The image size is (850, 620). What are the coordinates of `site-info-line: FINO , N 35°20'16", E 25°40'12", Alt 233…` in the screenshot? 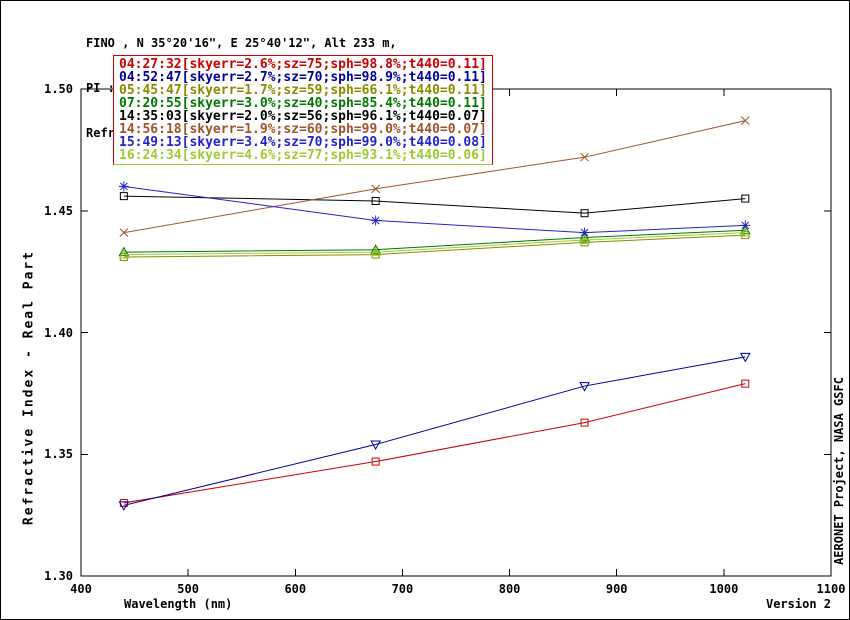 It's located at (241, 43).